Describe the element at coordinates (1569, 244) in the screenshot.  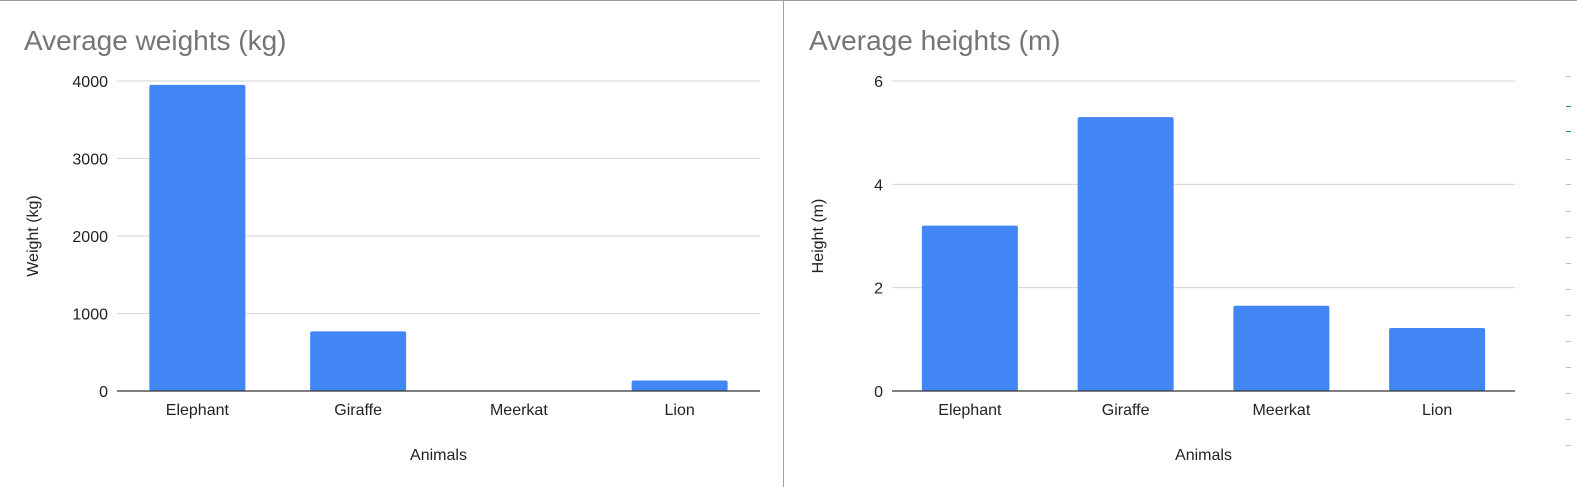
I see `edge-strip` at that location.